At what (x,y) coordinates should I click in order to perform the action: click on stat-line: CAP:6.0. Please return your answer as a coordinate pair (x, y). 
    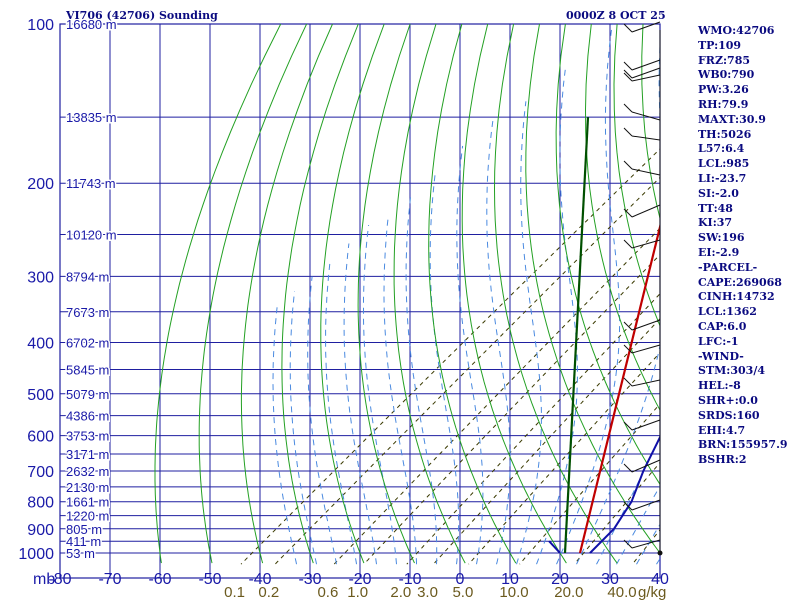
    Looking at the image, I should click on (722, 326).